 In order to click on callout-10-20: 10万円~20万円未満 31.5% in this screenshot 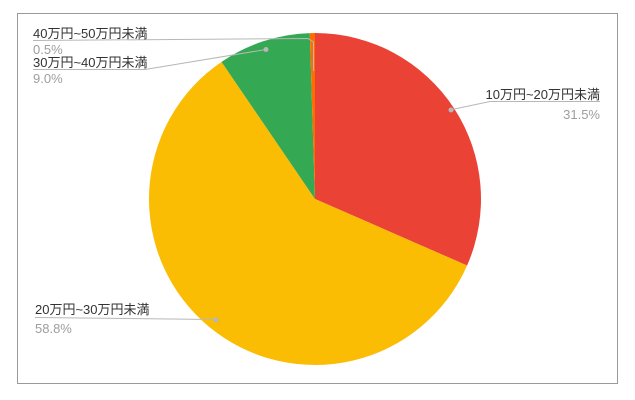, I will do `click(542, 104)`.